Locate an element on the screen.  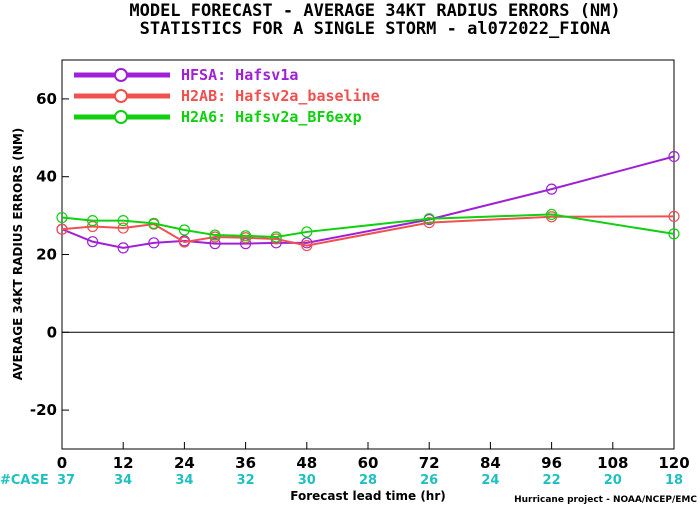
case-count: 18 is located at coordinates (674, 480).